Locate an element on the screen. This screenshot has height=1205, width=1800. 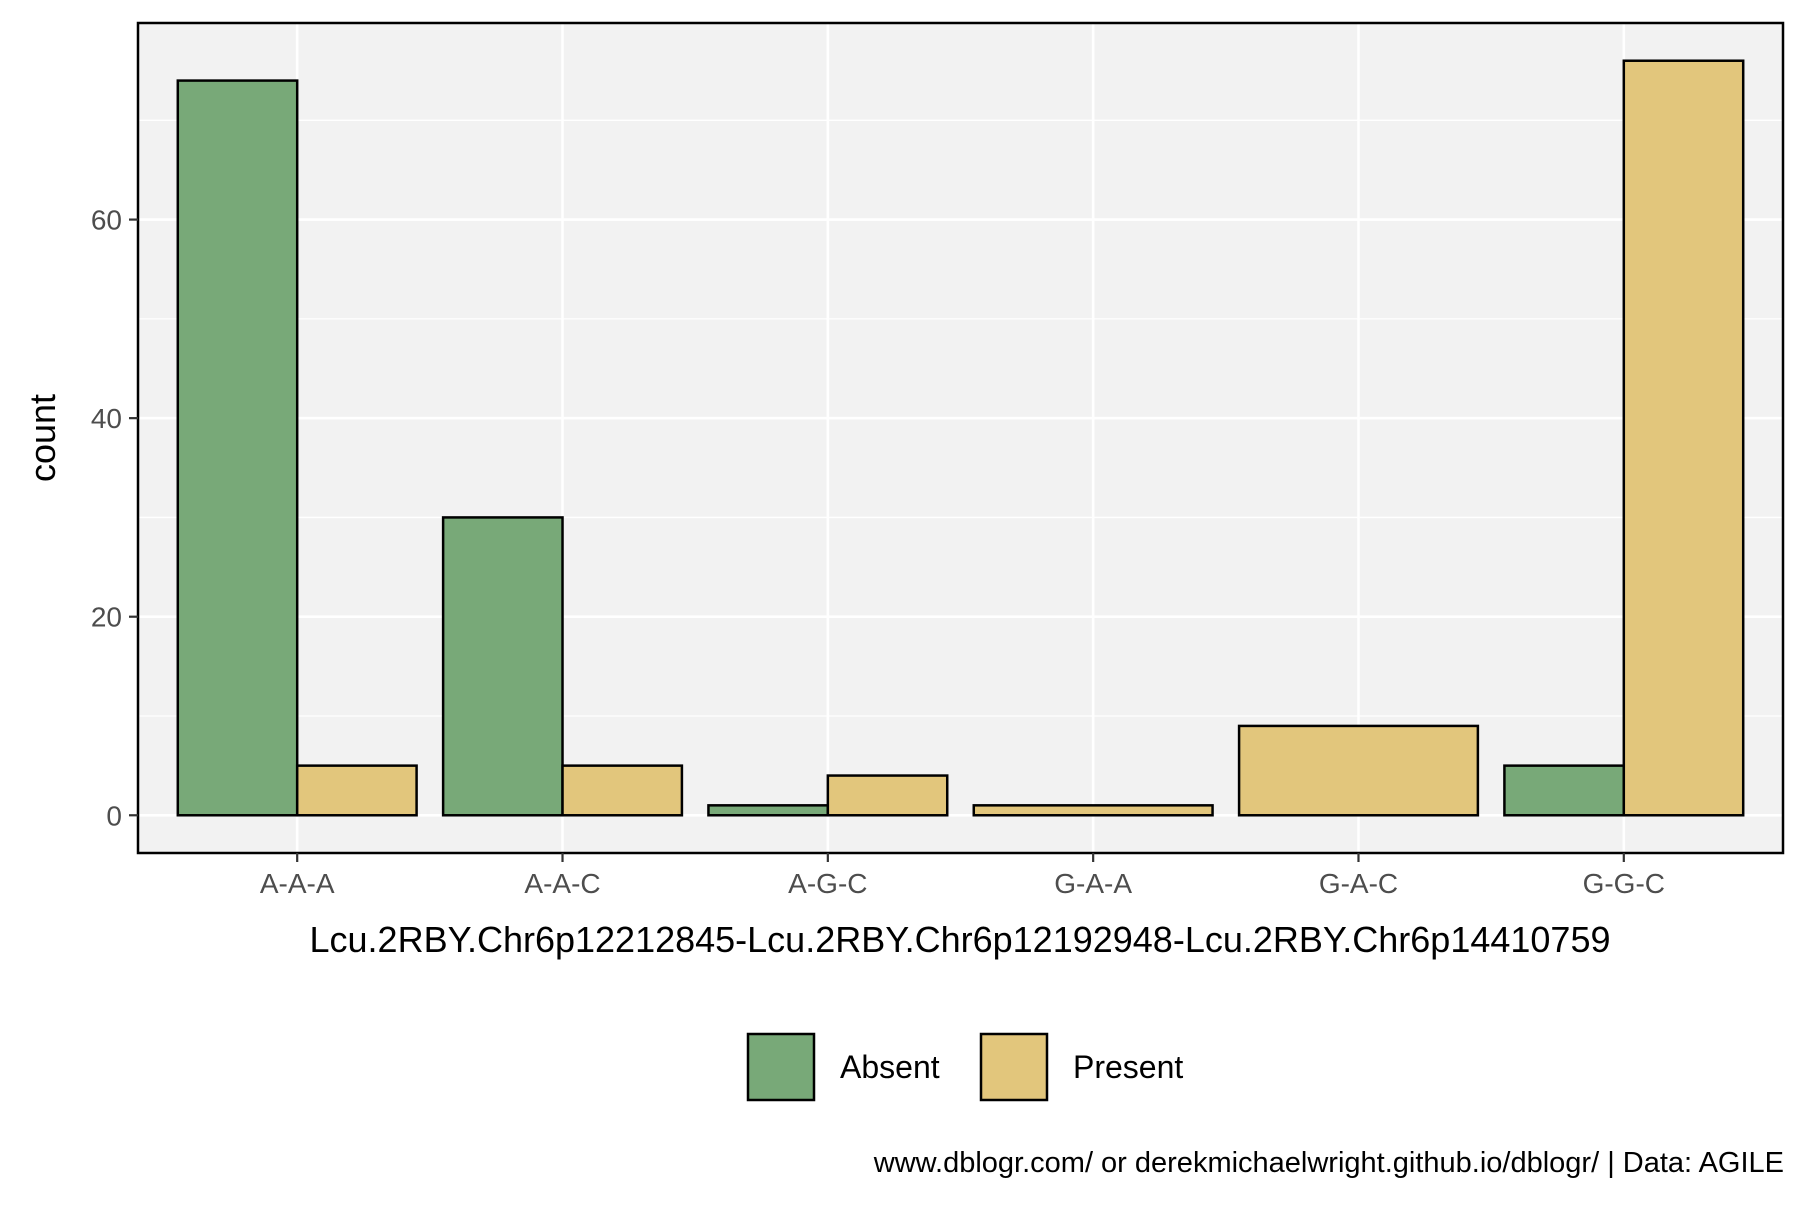
y-axis-title: count is located at coordinates (42, 438).